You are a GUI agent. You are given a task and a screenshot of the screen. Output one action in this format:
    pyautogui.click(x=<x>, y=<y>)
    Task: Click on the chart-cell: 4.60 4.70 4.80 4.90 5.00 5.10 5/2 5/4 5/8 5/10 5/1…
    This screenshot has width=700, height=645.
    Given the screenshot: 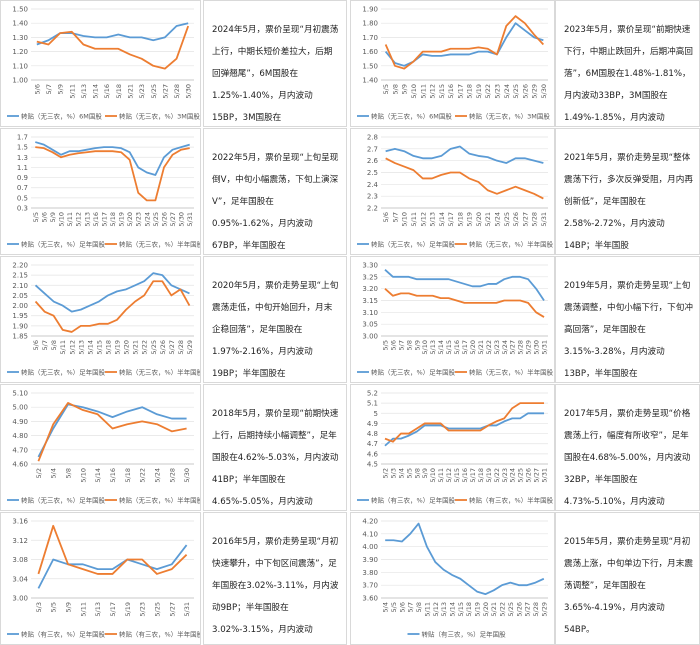 What is the action you would take?
    pyautogui.click(x=102, y=447)
    